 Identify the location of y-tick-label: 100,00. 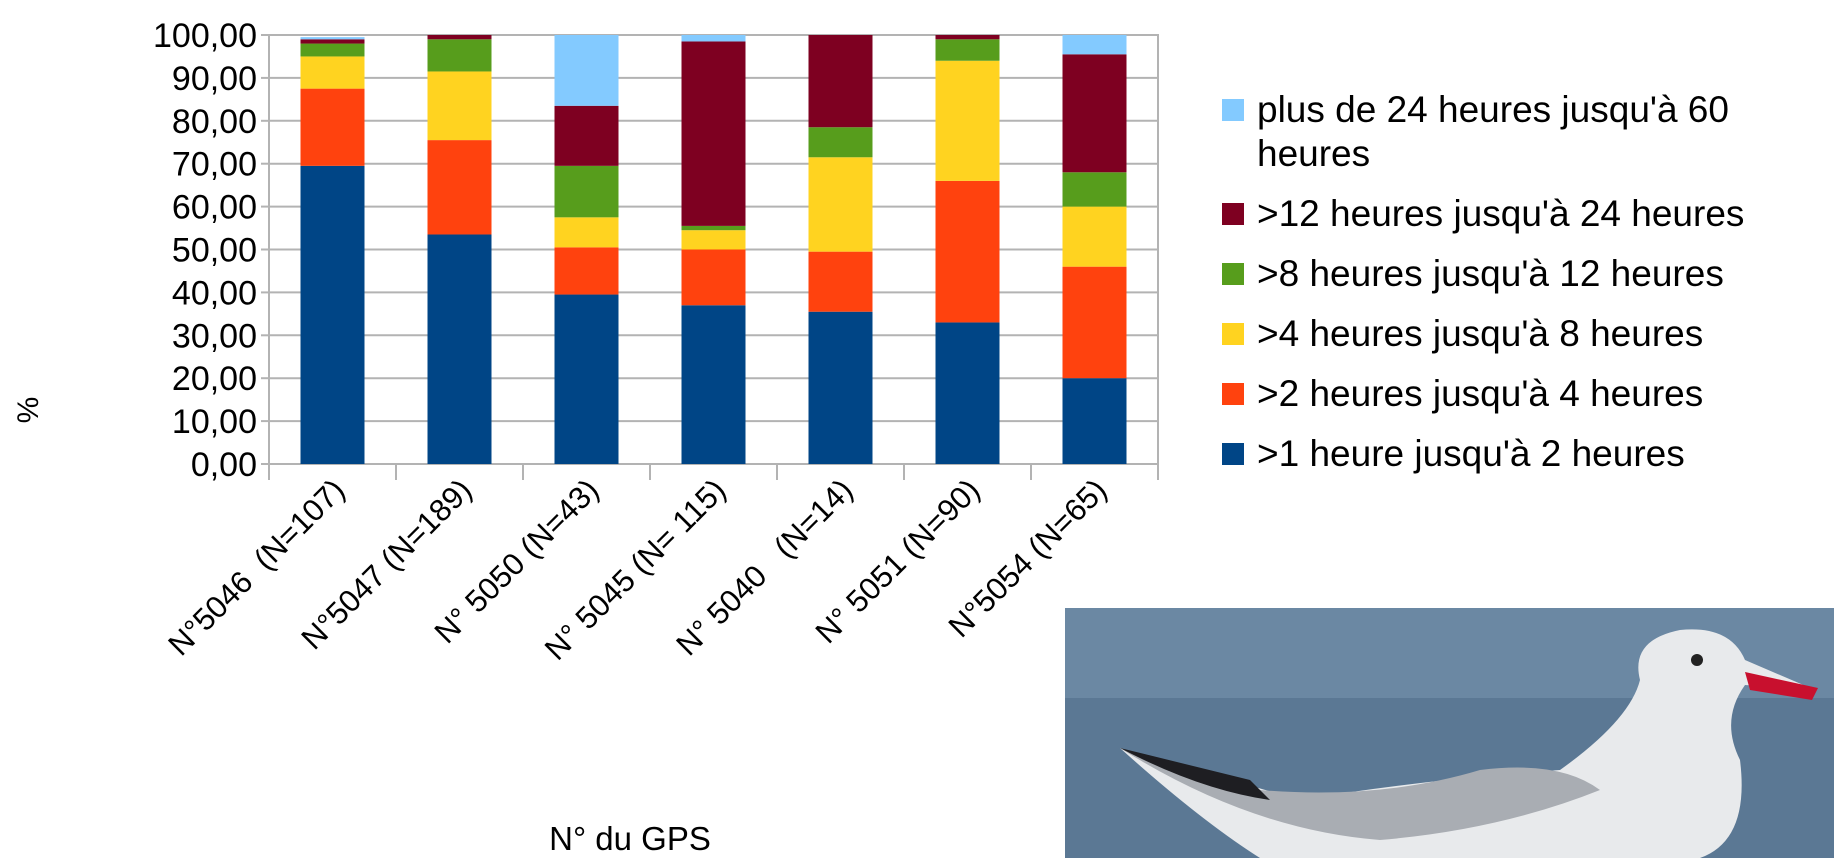
(205, 36).